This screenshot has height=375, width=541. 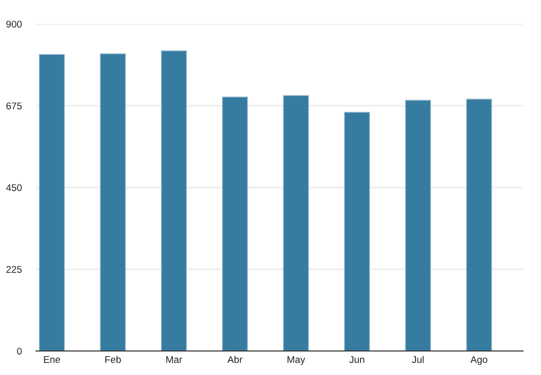 I want to click on y-tick-label: 450, so click(x=14, y=188).